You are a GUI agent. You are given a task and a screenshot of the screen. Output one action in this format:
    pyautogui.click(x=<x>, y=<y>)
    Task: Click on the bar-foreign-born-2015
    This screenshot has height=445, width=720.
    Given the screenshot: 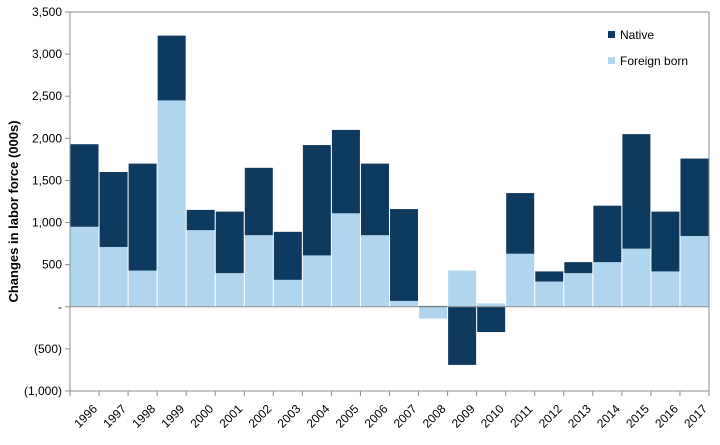 What is the action you would take?
    pyautogui.click(x=636, y=277)
    